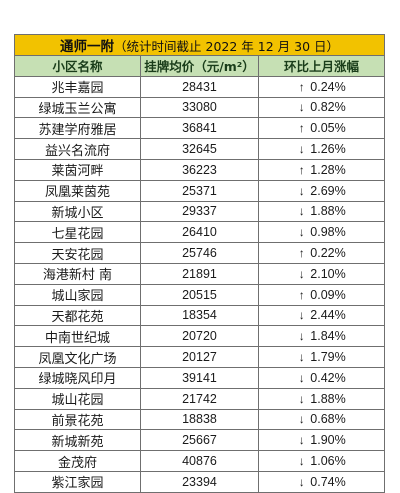 The height and width of the screenshot is (493, 400). Describe the element at coordinates (328, 419) in the screenshot. I see `change-value: 0.68%` at that location.